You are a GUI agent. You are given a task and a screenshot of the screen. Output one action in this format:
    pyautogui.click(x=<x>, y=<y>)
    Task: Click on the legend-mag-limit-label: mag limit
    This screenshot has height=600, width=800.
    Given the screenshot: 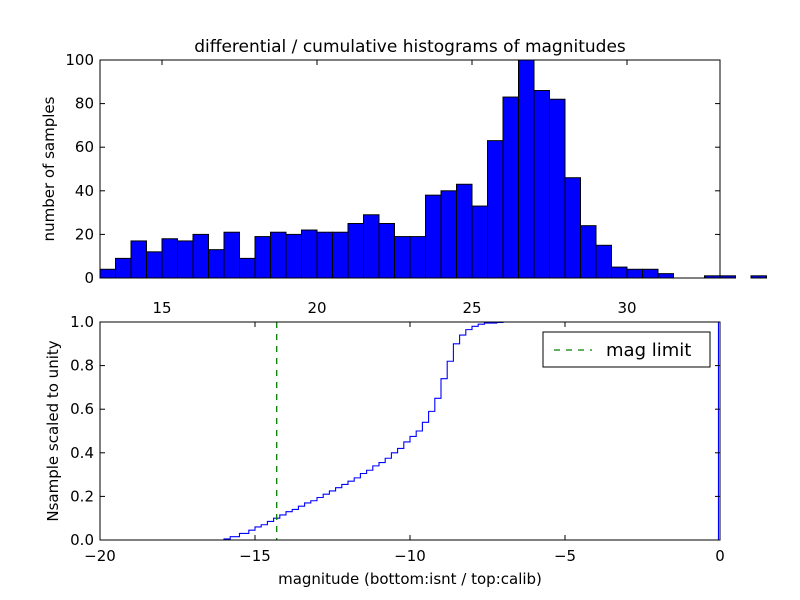 What is the action you would take?
    pyautogui.click(x=648, y=350)
    